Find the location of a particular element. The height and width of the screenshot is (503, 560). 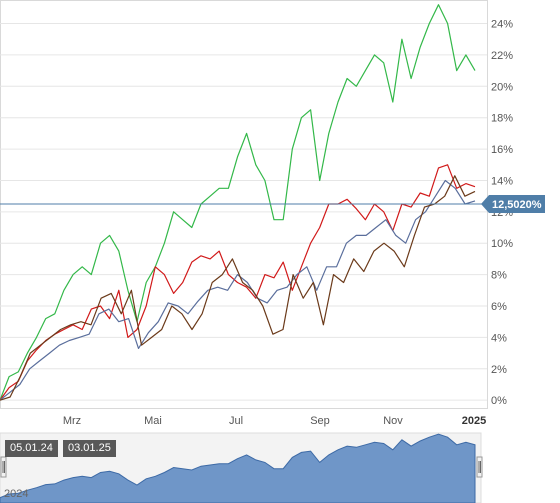

value-readout: 12,5020% is located at coordinates (513, 203).